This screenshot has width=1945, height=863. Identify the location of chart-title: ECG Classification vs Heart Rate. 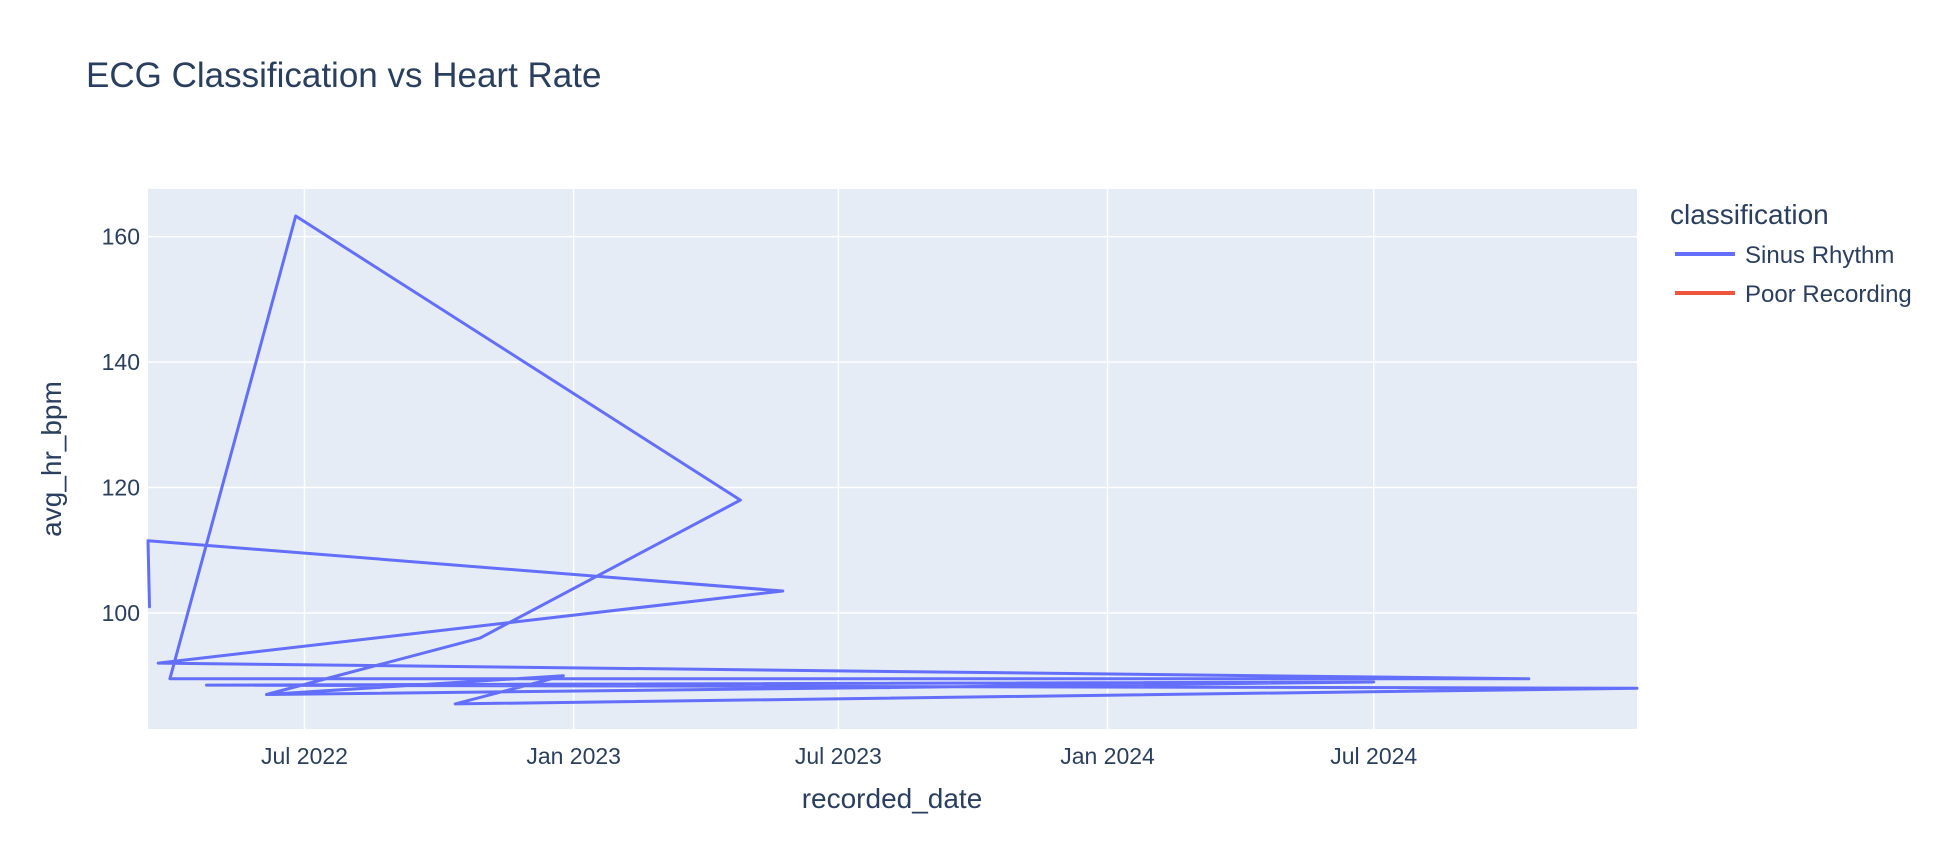
(343, 75).